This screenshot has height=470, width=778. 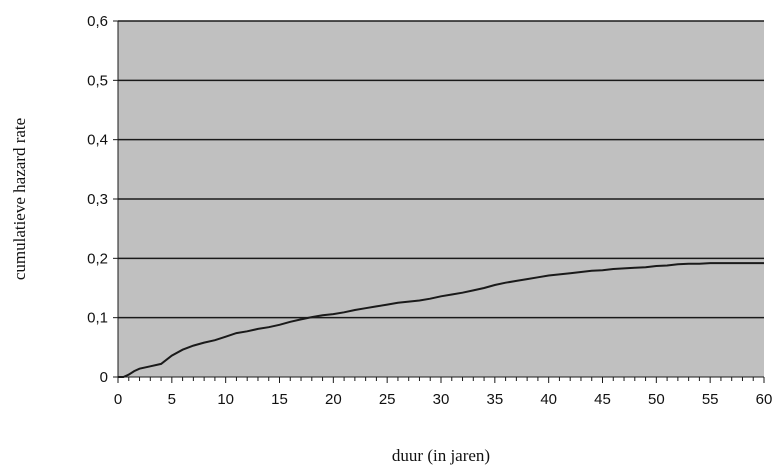 What do you see at coordinates (548, 399) in the screenshot?
I see `x-tick-label: 40` at bounding box center [548, 399].